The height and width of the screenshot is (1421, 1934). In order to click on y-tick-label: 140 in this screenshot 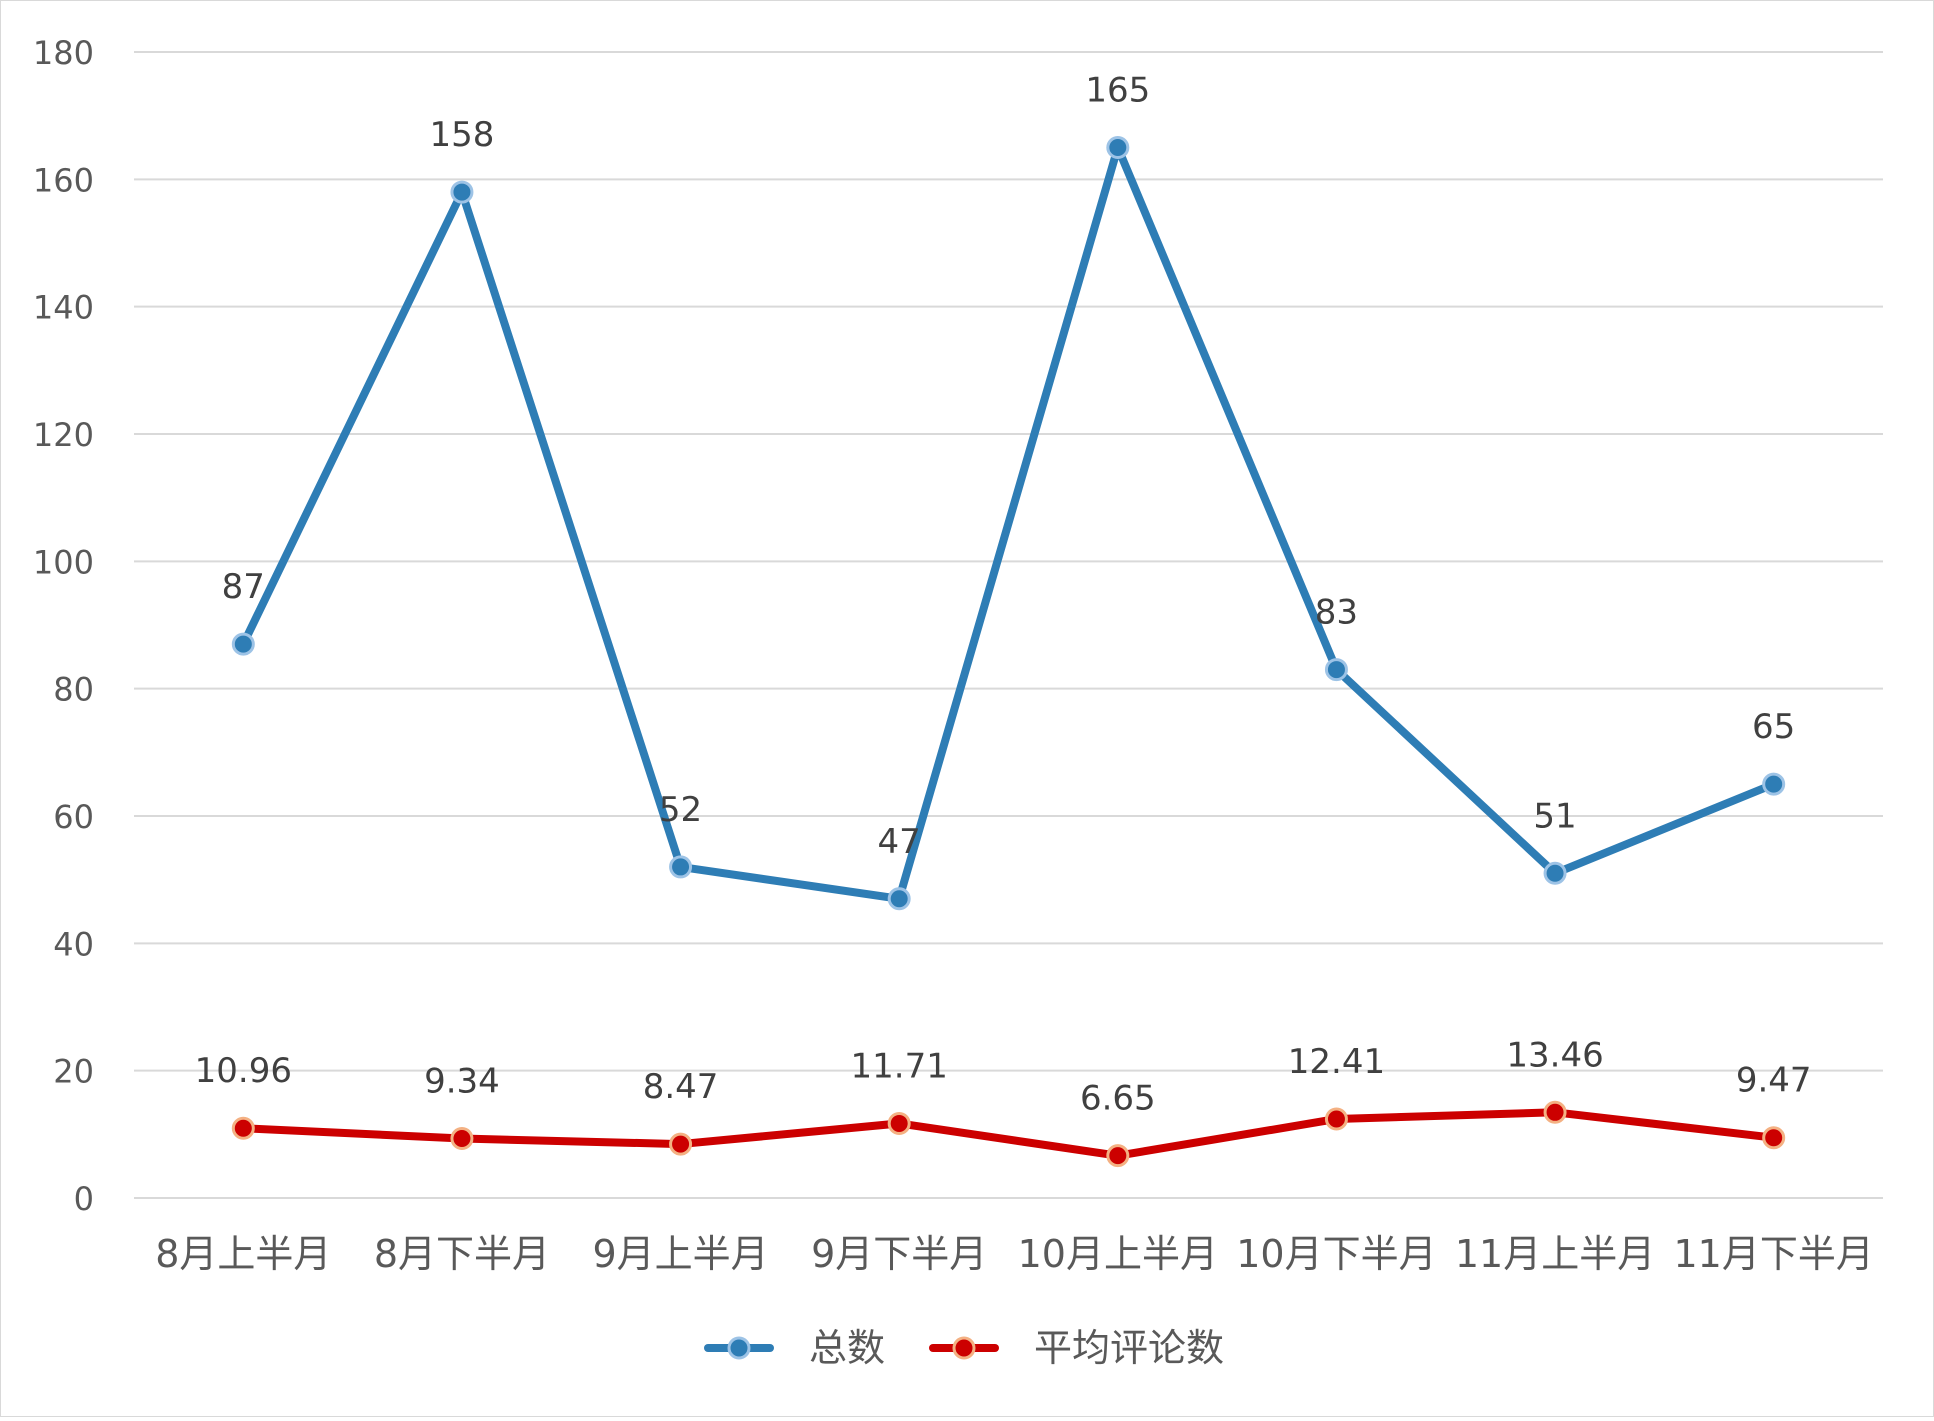, I will do `click(63, 308)`.